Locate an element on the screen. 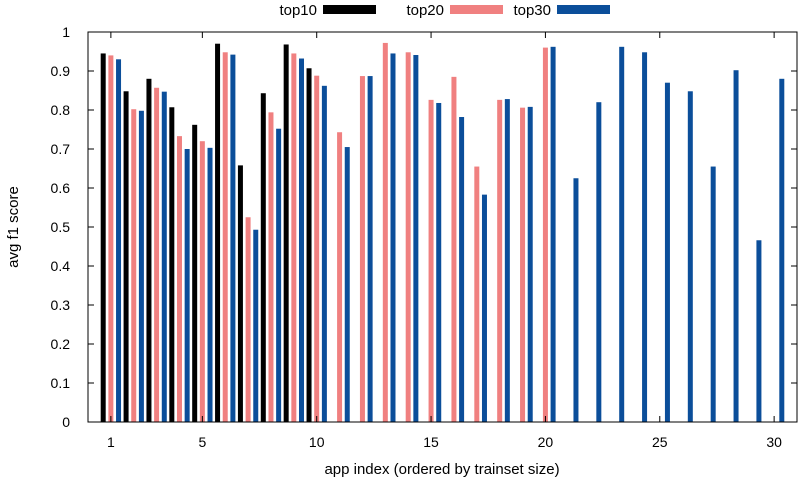  legend: top10 top20 top30 is located at coordinates (444, 10).